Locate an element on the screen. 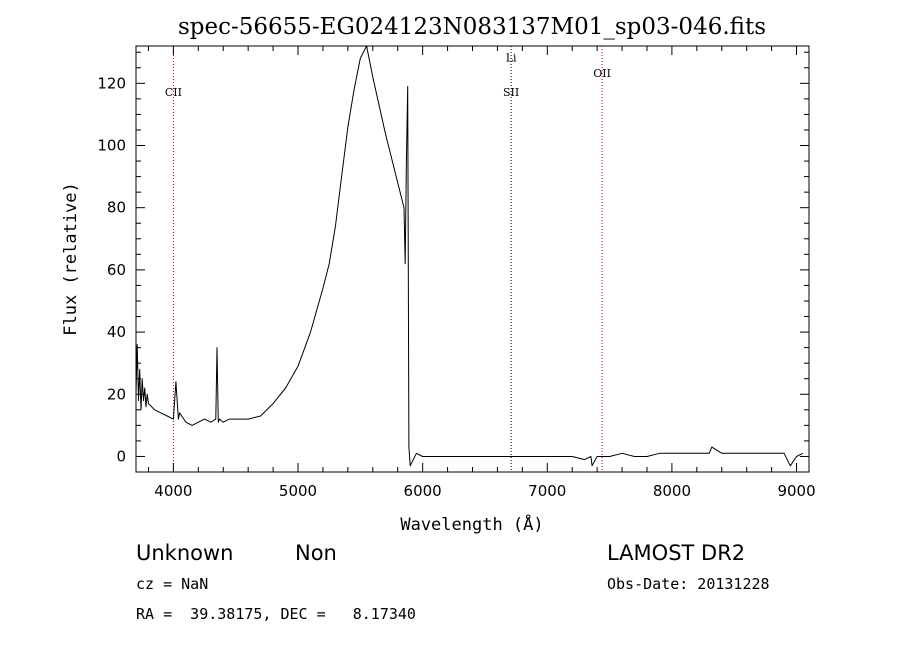 The image size is (900, 650). radec-label: RA = 39.38175, DEC = 8.17340 is located at coordinates (276, 614).